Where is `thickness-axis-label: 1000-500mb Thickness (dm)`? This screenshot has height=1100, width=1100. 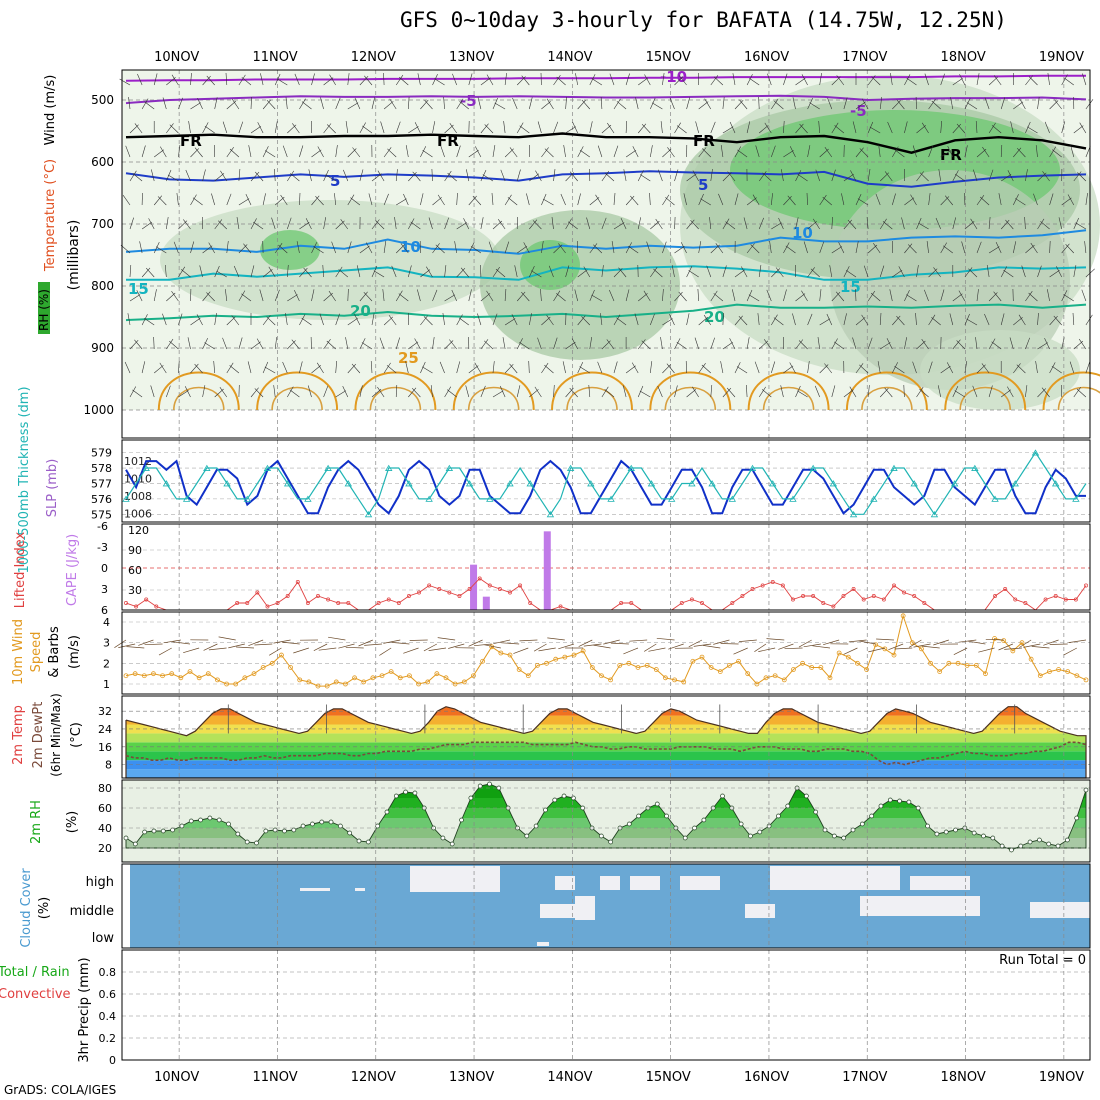
thickness-axis-label: 1000-500mb Thickness (dm) is located at coordinates (24, 479).